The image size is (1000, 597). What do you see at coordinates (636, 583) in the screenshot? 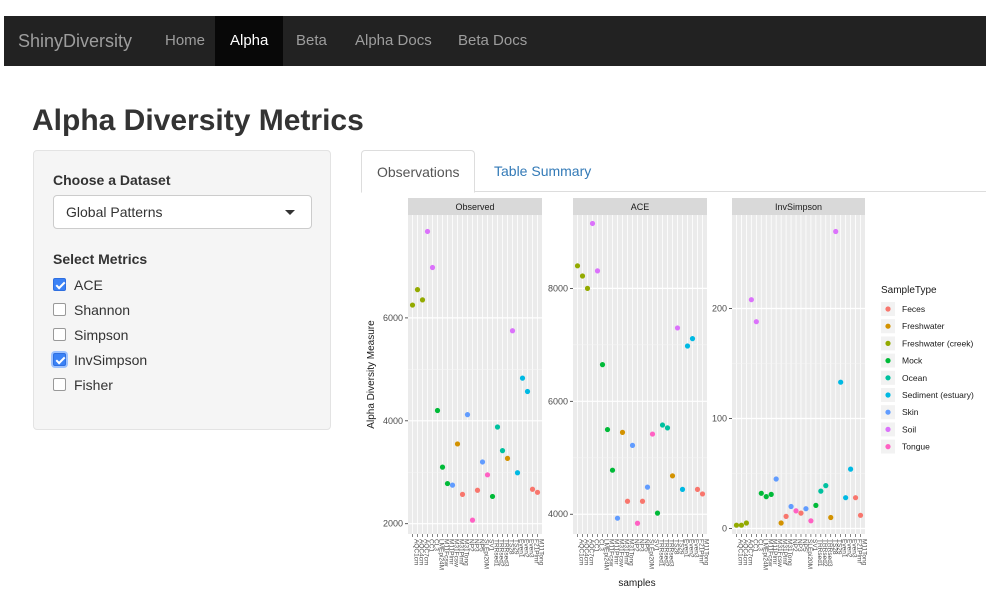
I see `x-axis-title: samples` at bounding box center [636, 583].